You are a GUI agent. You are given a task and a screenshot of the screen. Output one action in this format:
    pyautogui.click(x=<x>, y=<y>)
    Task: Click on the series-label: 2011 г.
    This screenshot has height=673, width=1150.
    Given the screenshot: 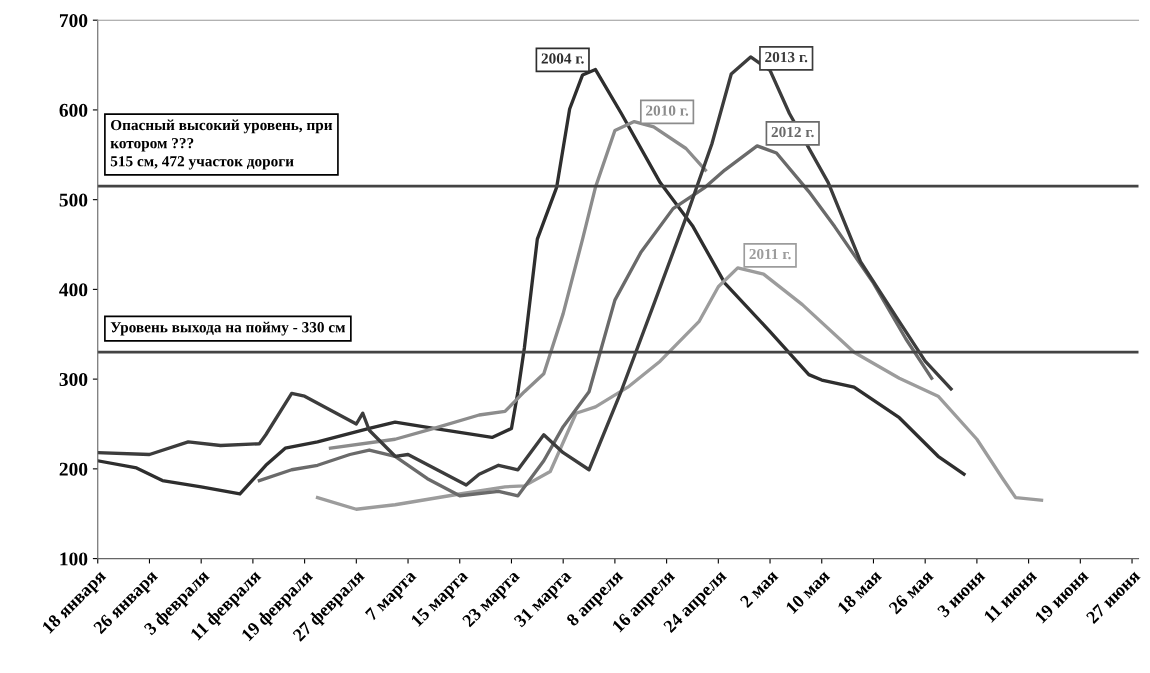 What is the action you would take?
    pyautogui.click(x=770, y=254)
    